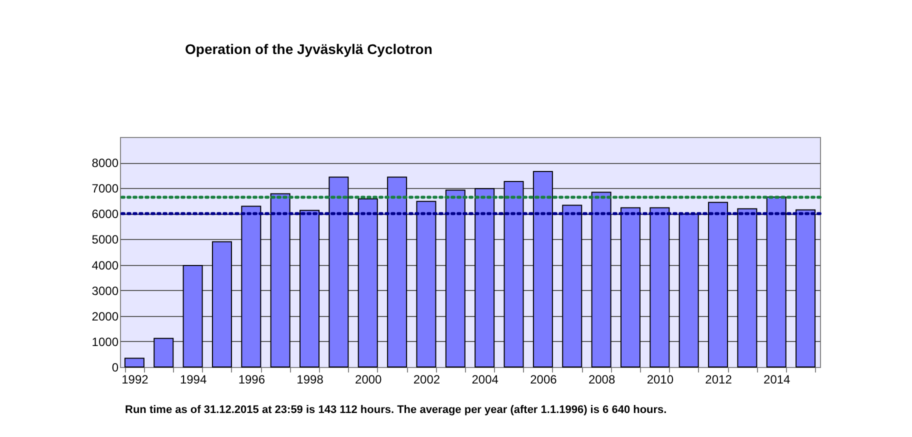 The image size is (912, 437). Describe the element at coordinates (396, 410) in the screenshot. I see `text: Run time as of 31.12.2015 at 23:59 is 143 112 hours. The average per year (after 1.1.1996) is 6 640 hours.` at that location.